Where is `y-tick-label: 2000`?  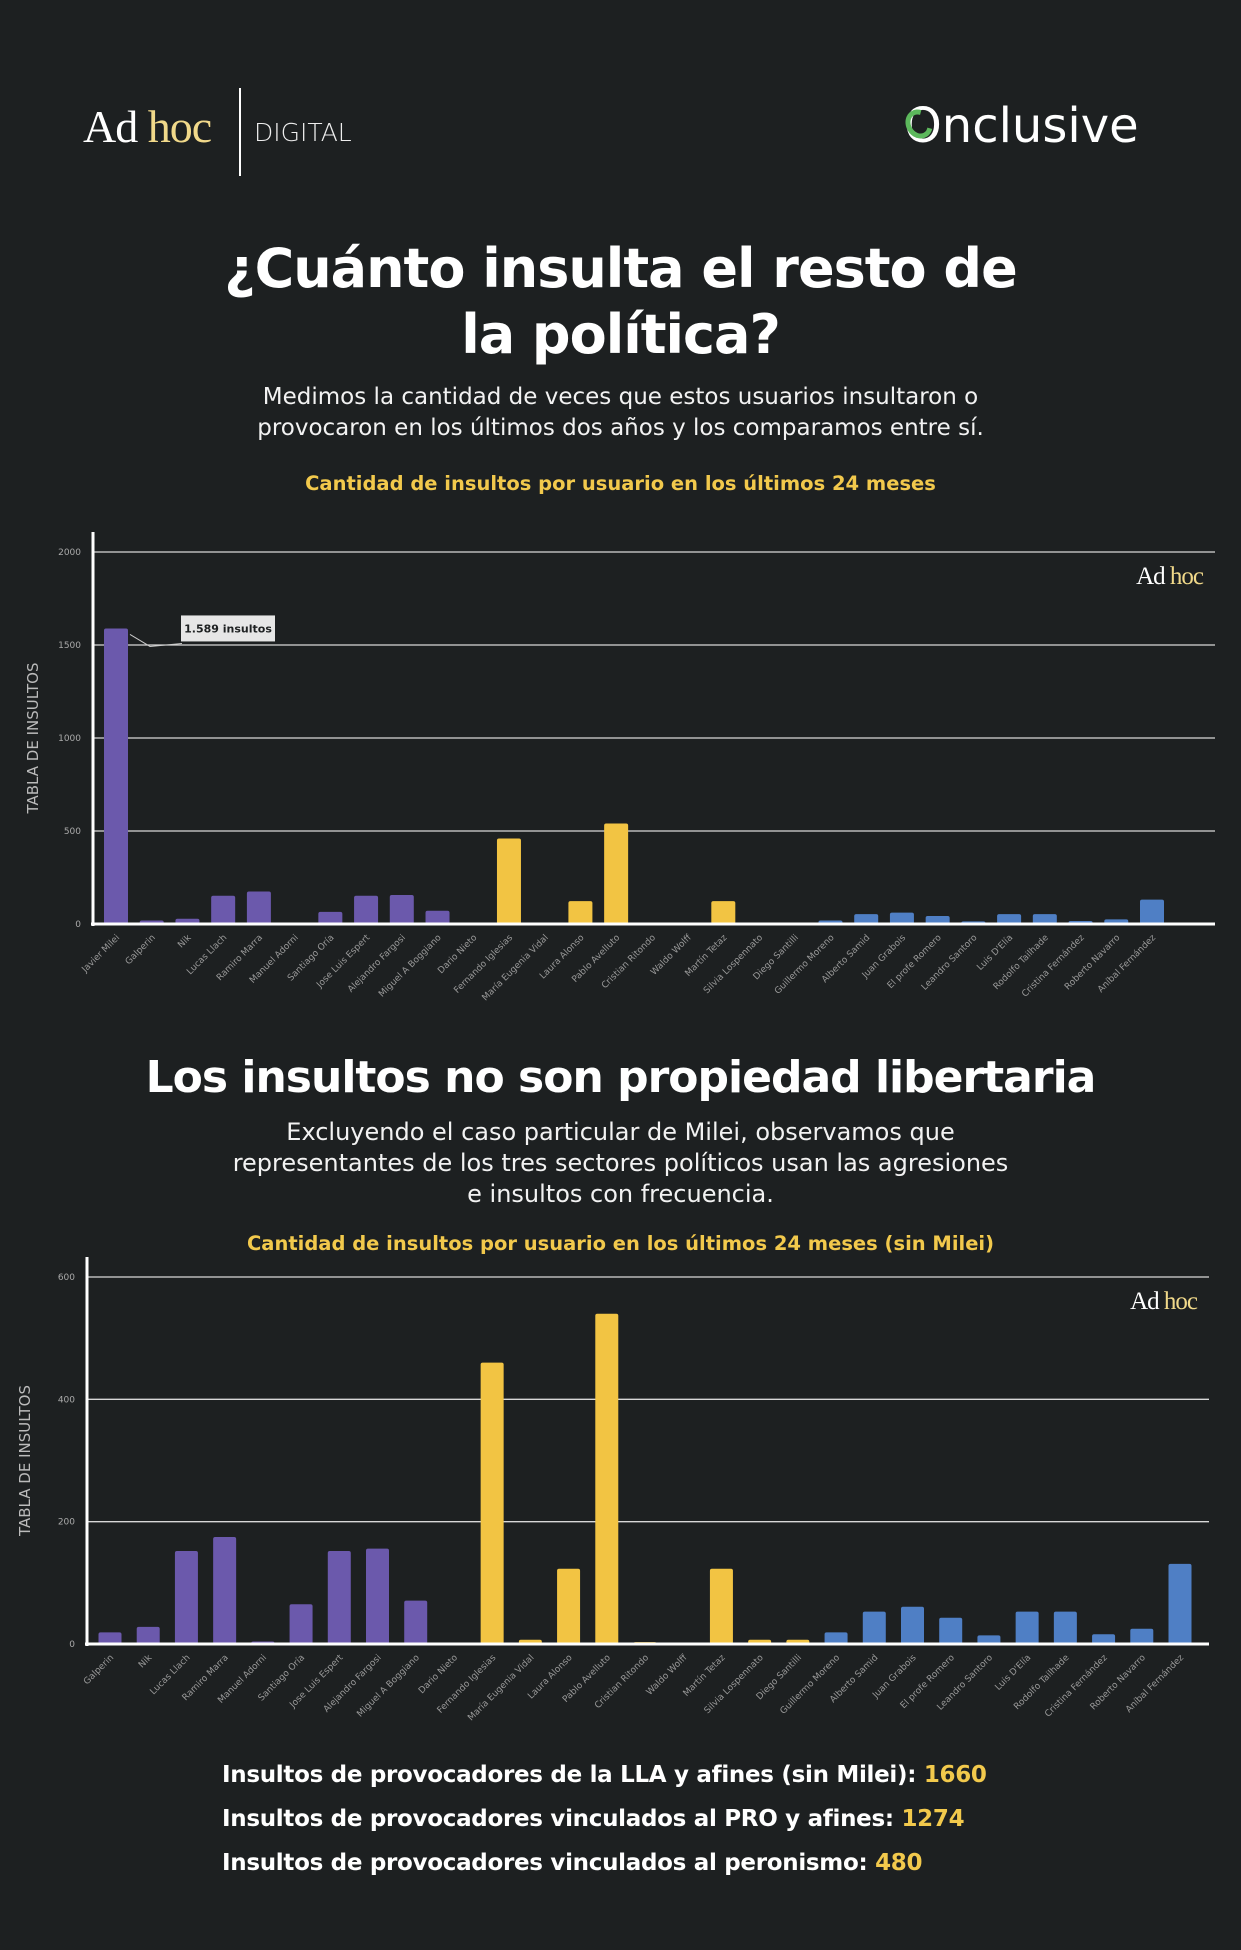 y-tick-label: 2000 is located at coordinates (69, 553).